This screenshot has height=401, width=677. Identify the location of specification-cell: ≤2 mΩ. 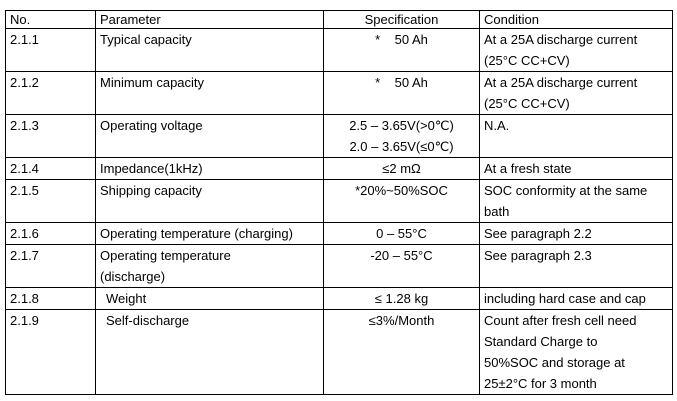
(401, 168).